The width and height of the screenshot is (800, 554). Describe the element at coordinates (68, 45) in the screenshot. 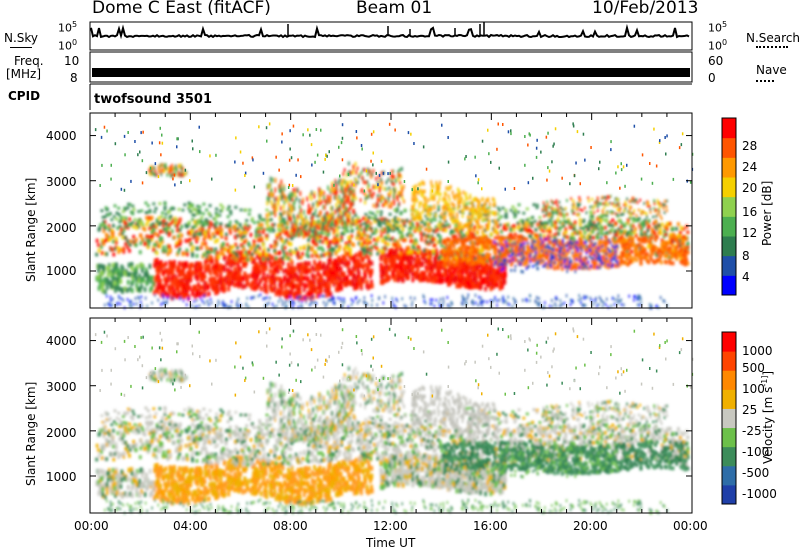

I see `noise-tick-bottom-left: 100` at that location.